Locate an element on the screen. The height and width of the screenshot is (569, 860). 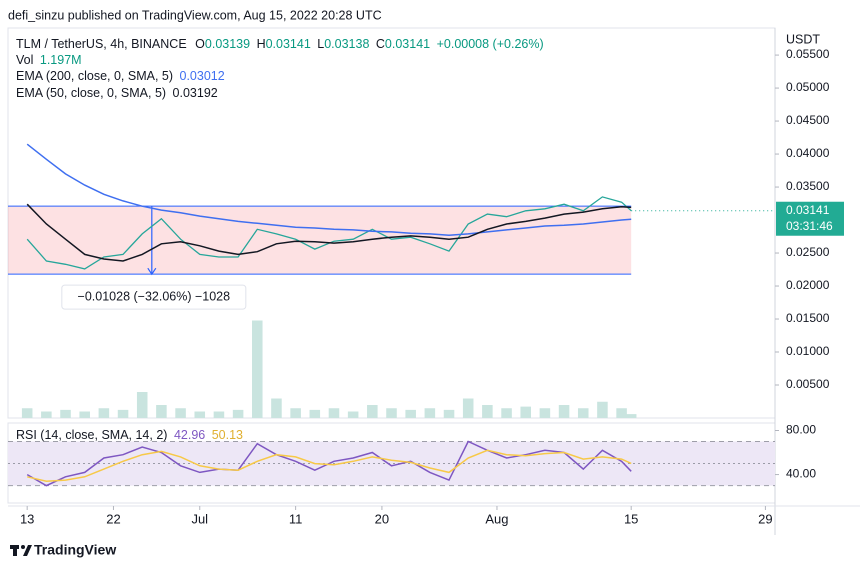
last-price-label: 0.03141 is located at coordinates (808, 210).